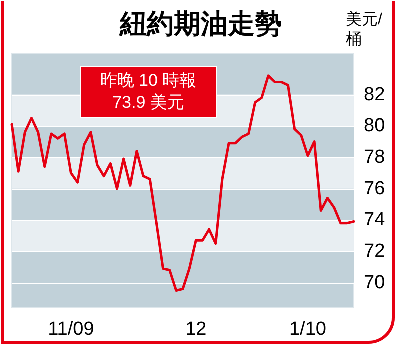 This screenshot has width=402, height=350. I want to click on y-tick-label: 78, so click(375, 157).